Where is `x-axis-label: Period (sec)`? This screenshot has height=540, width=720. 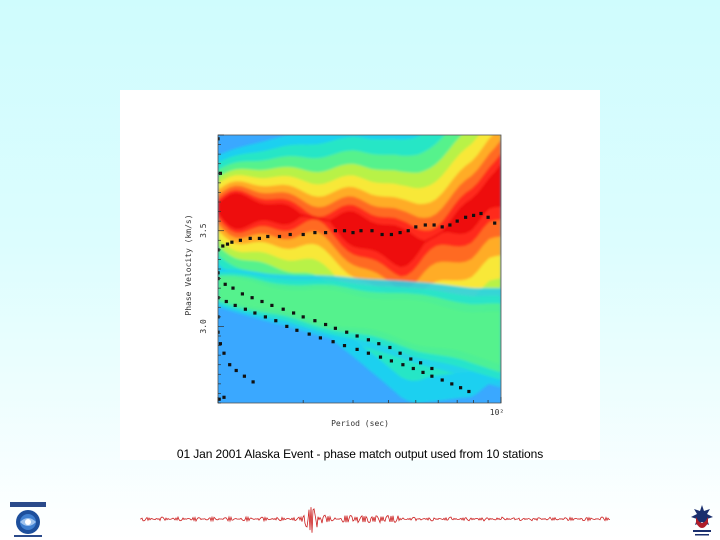 x-axis-label: Period (sec) is located at coordinates (360, 423).